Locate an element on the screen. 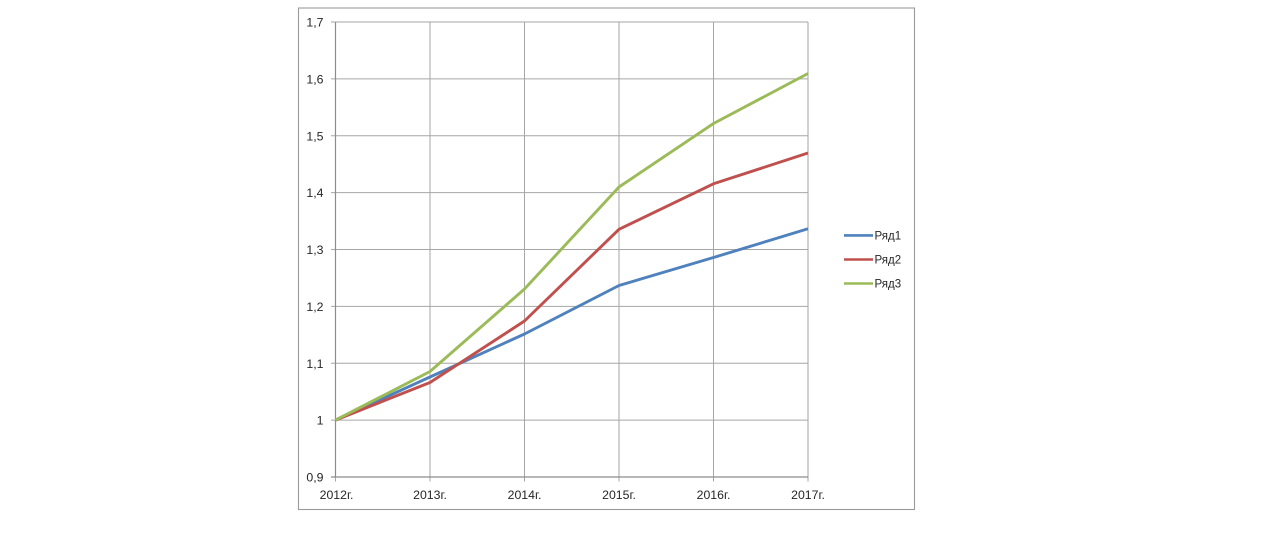 The height and width of the screenshot is (533, 1280). svg-text: 0,9 is located at coordinates (314, 478).